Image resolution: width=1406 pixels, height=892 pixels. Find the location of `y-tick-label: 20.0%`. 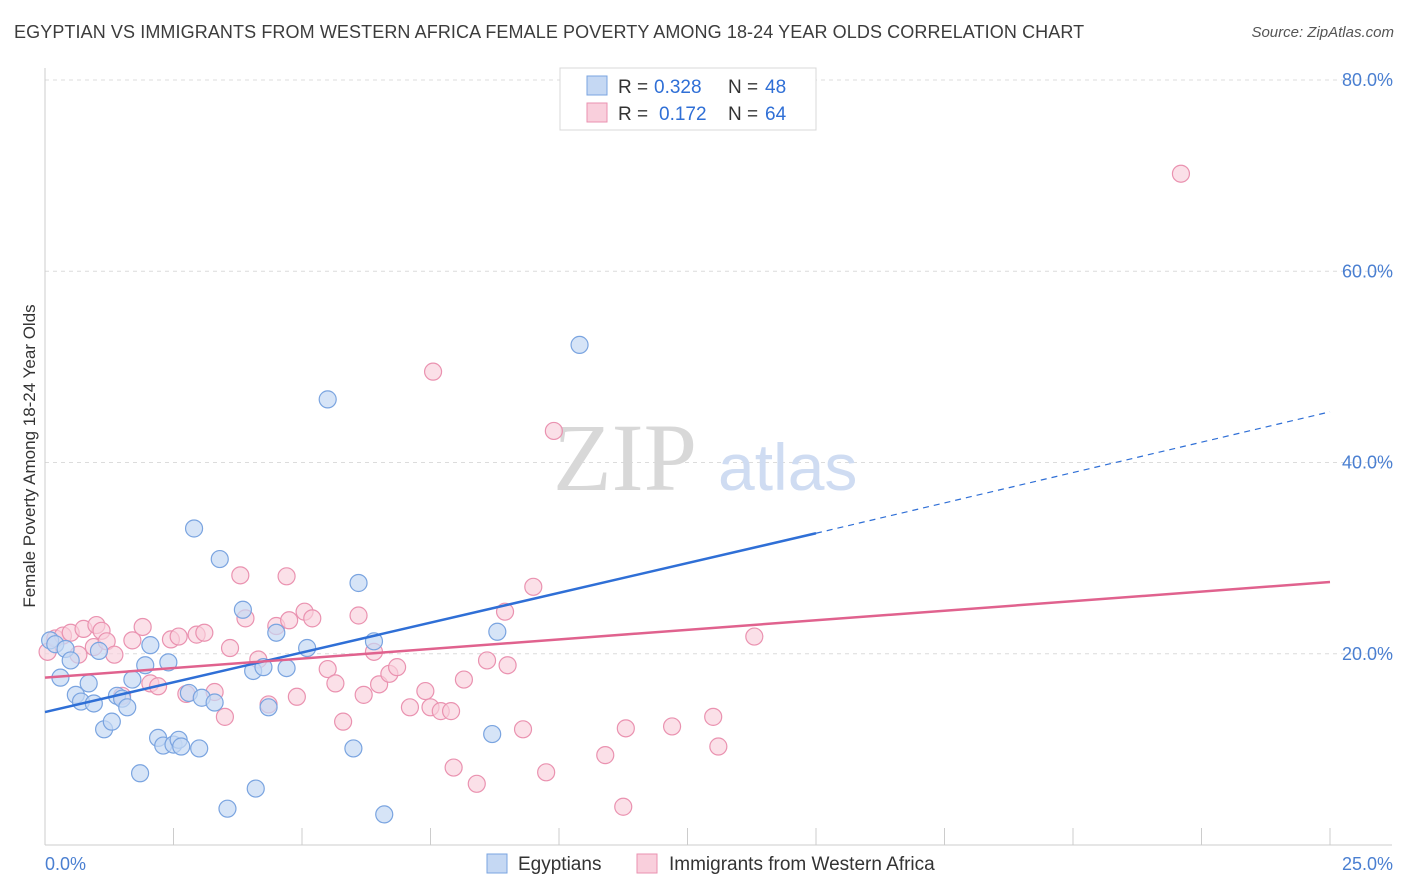

y-tick-label: 20.0% is located at coordinates (1367, 654).